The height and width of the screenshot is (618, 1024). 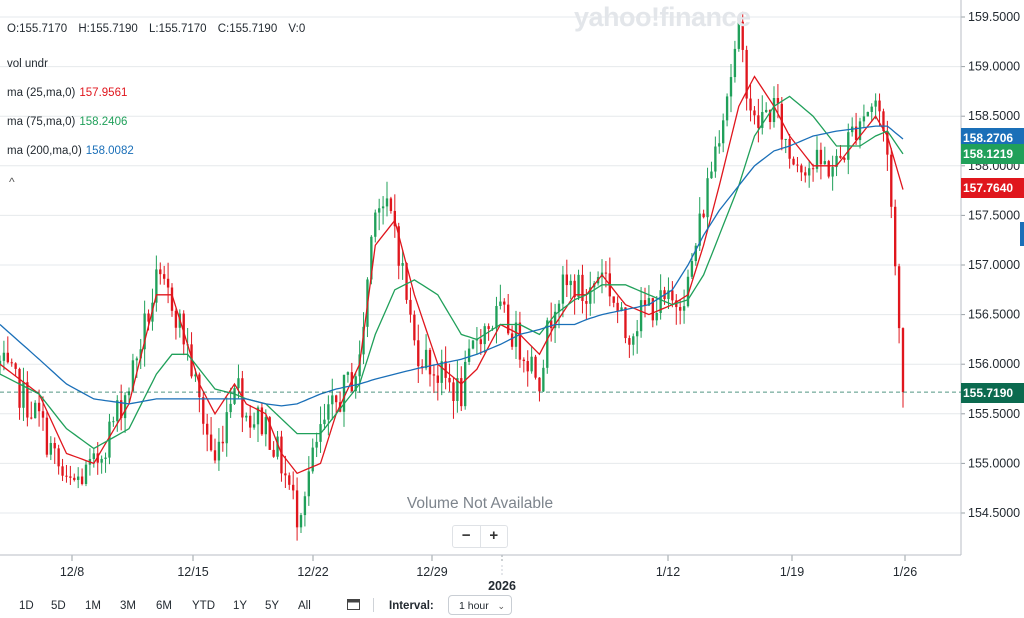 What do you see at coordinates (994, 265) in the screenshot?
I see `y-tick-label: 157.0000` at bounding box center [994, 265].